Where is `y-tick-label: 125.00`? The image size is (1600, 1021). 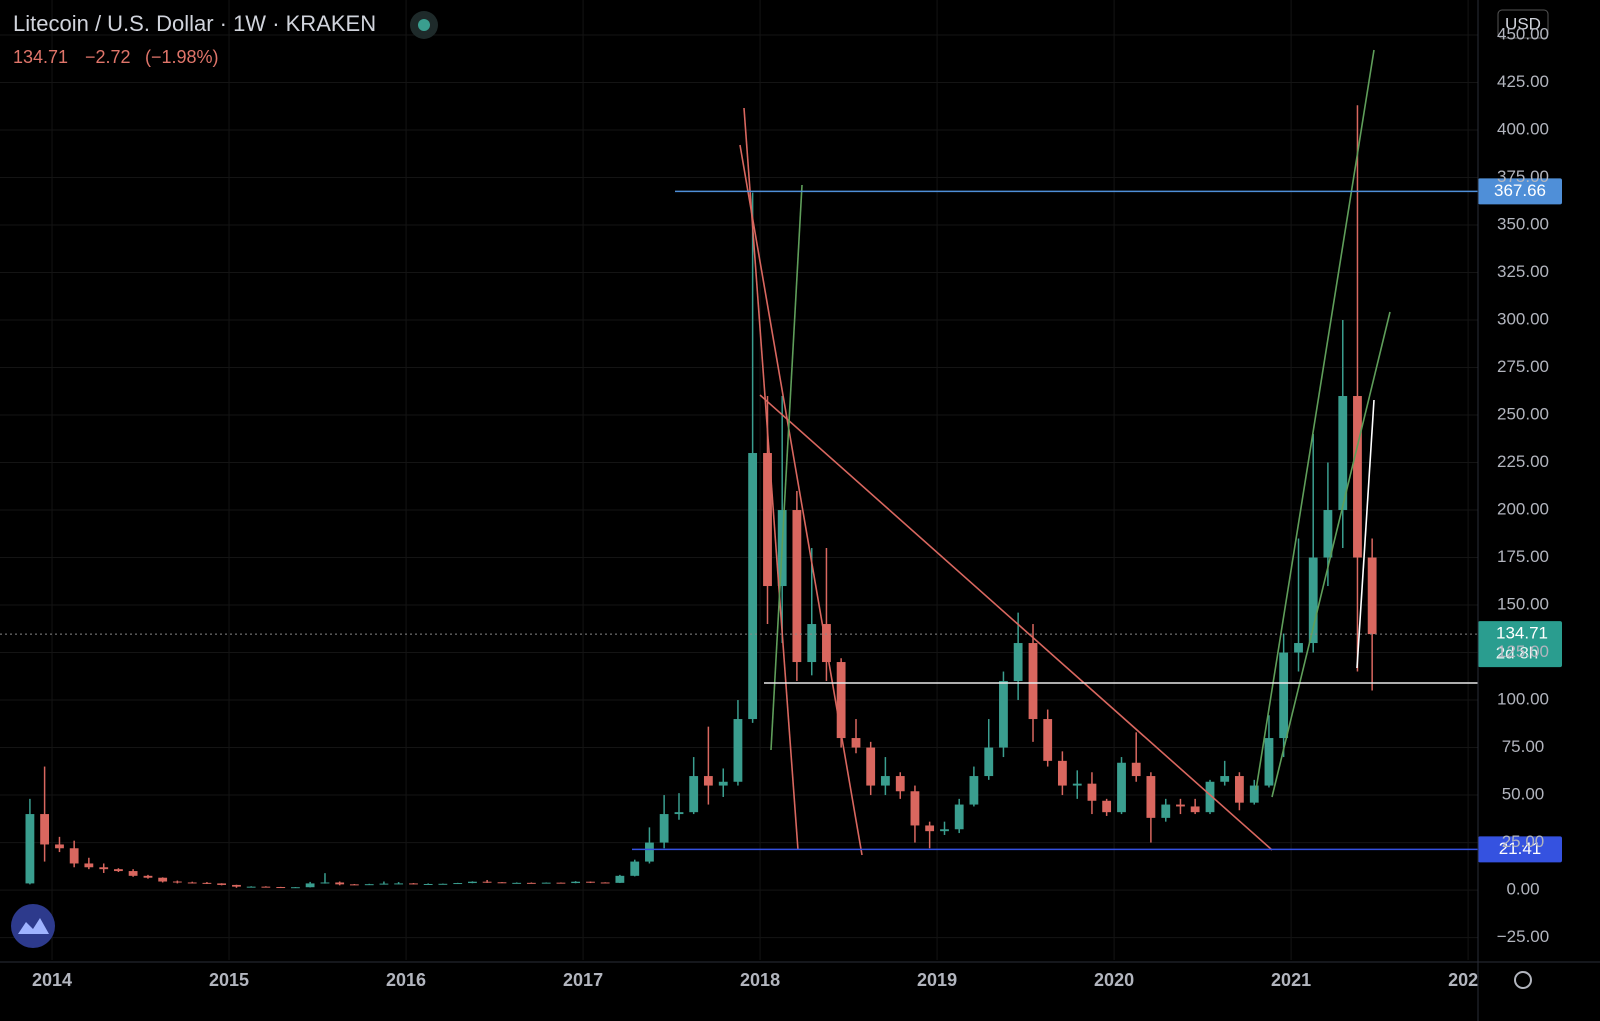 y-tick-label: 125.00 is located at coordinates (1523, 651).